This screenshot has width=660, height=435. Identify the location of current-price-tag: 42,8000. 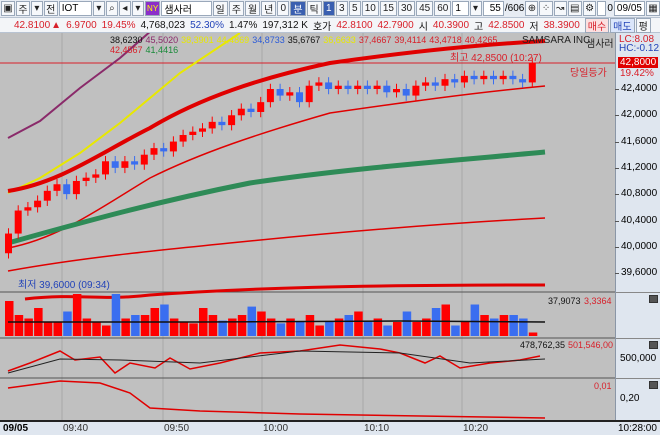
(638, 62).